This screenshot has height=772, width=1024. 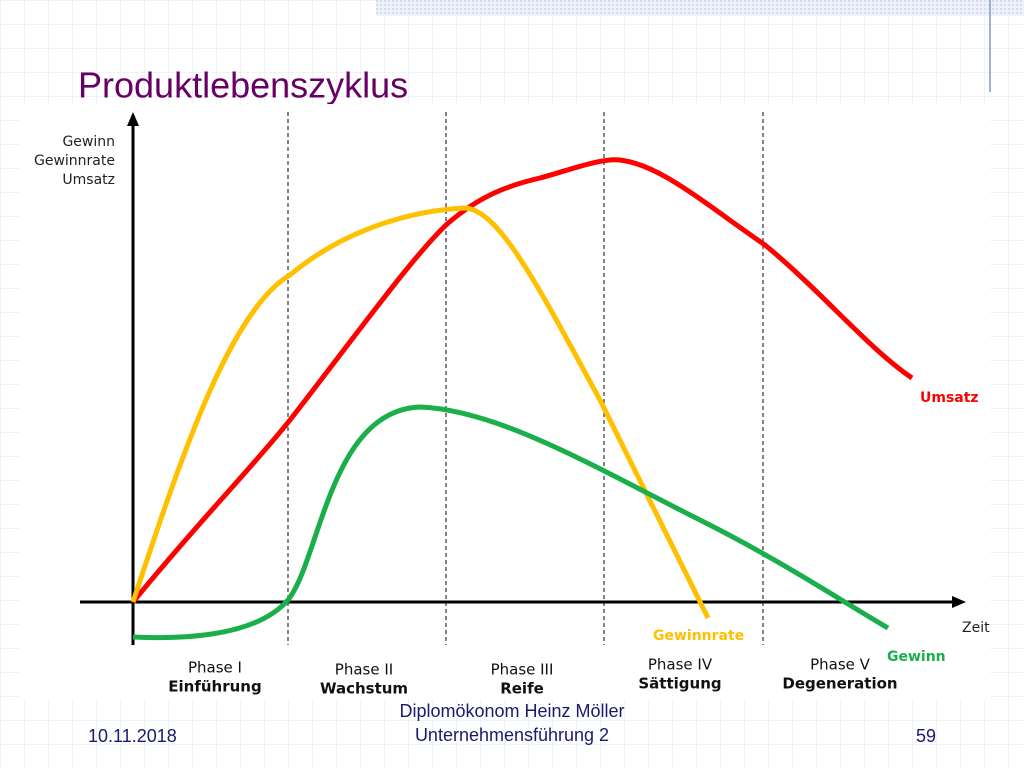 I want to click on y-label-line: Gewinnrate, so click(x=74, y=161).